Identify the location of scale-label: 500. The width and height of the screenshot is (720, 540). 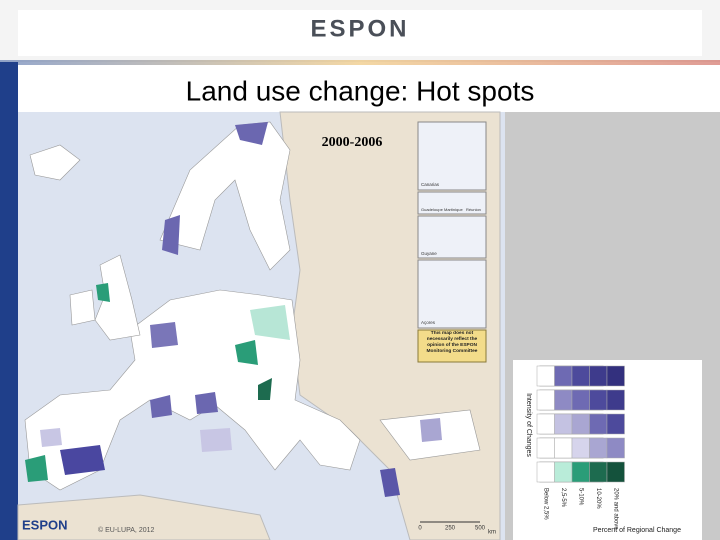
(480, 529).